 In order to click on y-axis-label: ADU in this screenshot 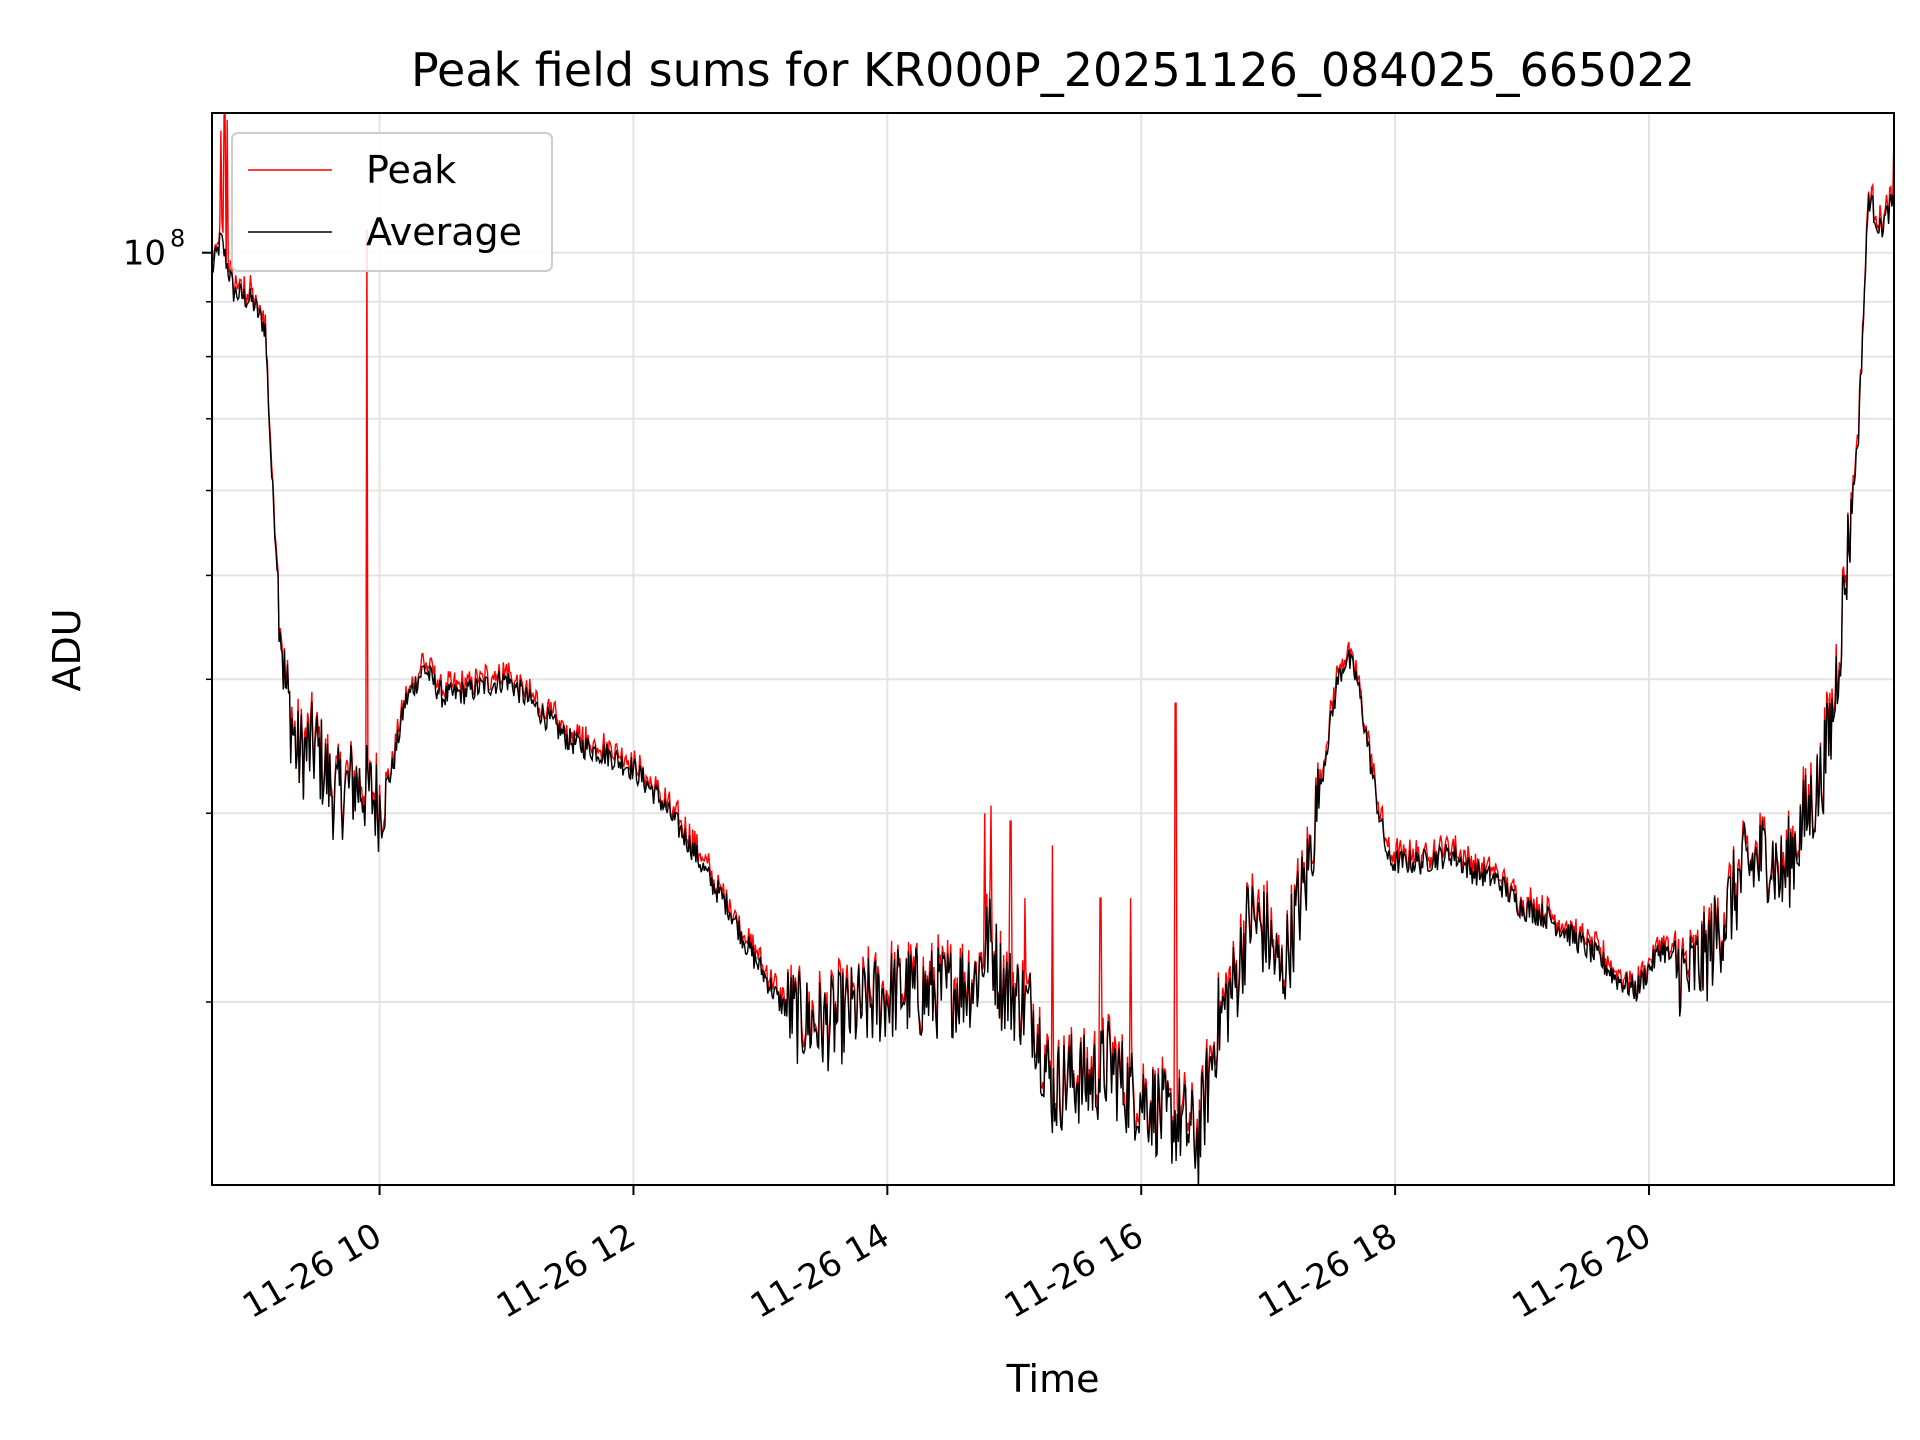, I will do `click(67, 649)`.